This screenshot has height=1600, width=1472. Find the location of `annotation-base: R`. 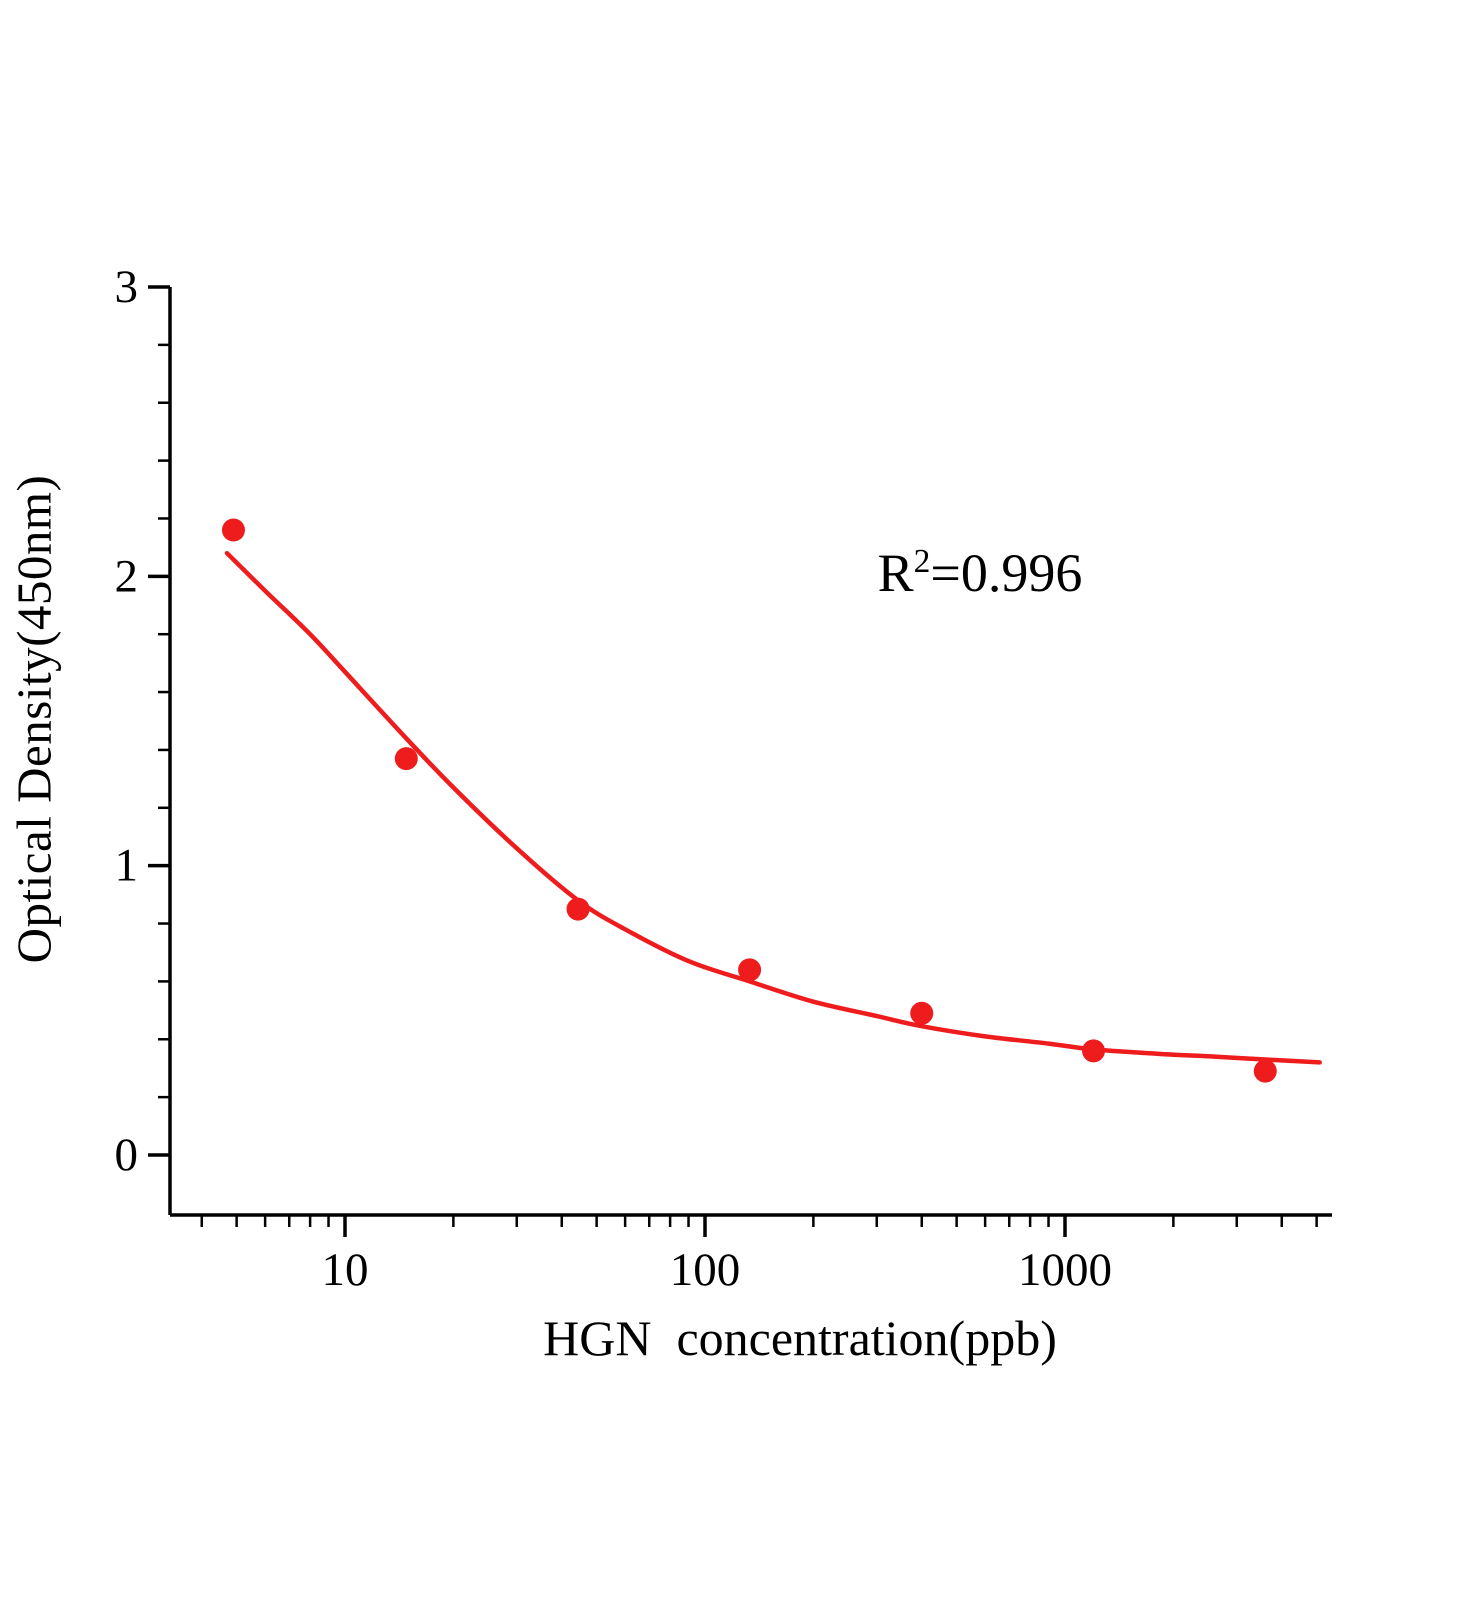

annotation-base: R is located at coordinates (895, 573).